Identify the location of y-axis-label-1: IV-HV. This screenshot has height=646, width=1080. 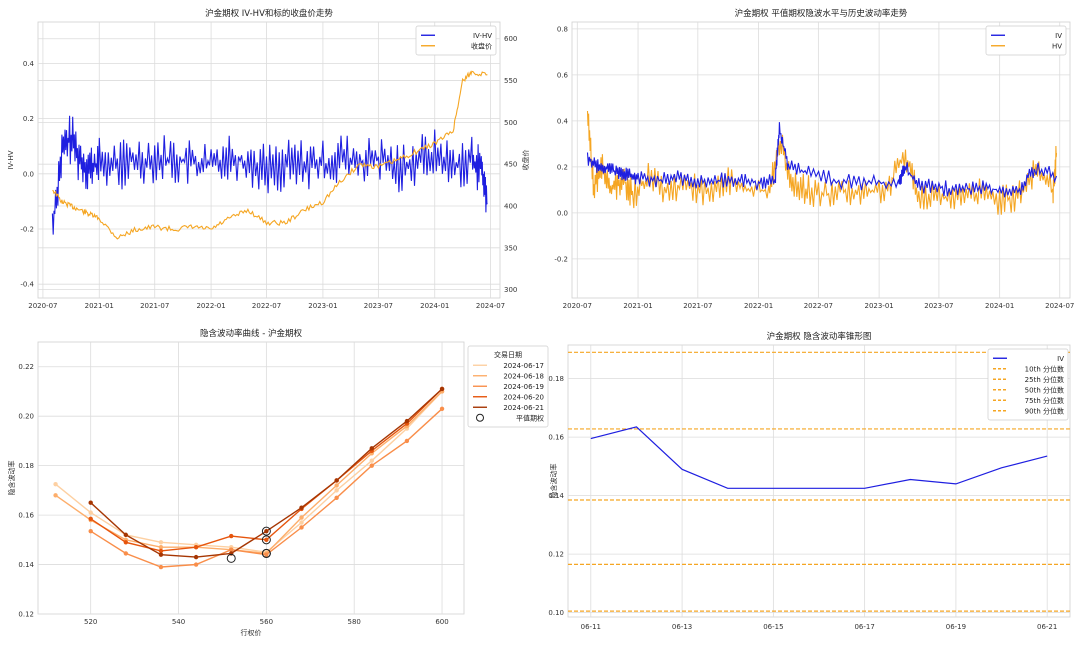
(11, 159).